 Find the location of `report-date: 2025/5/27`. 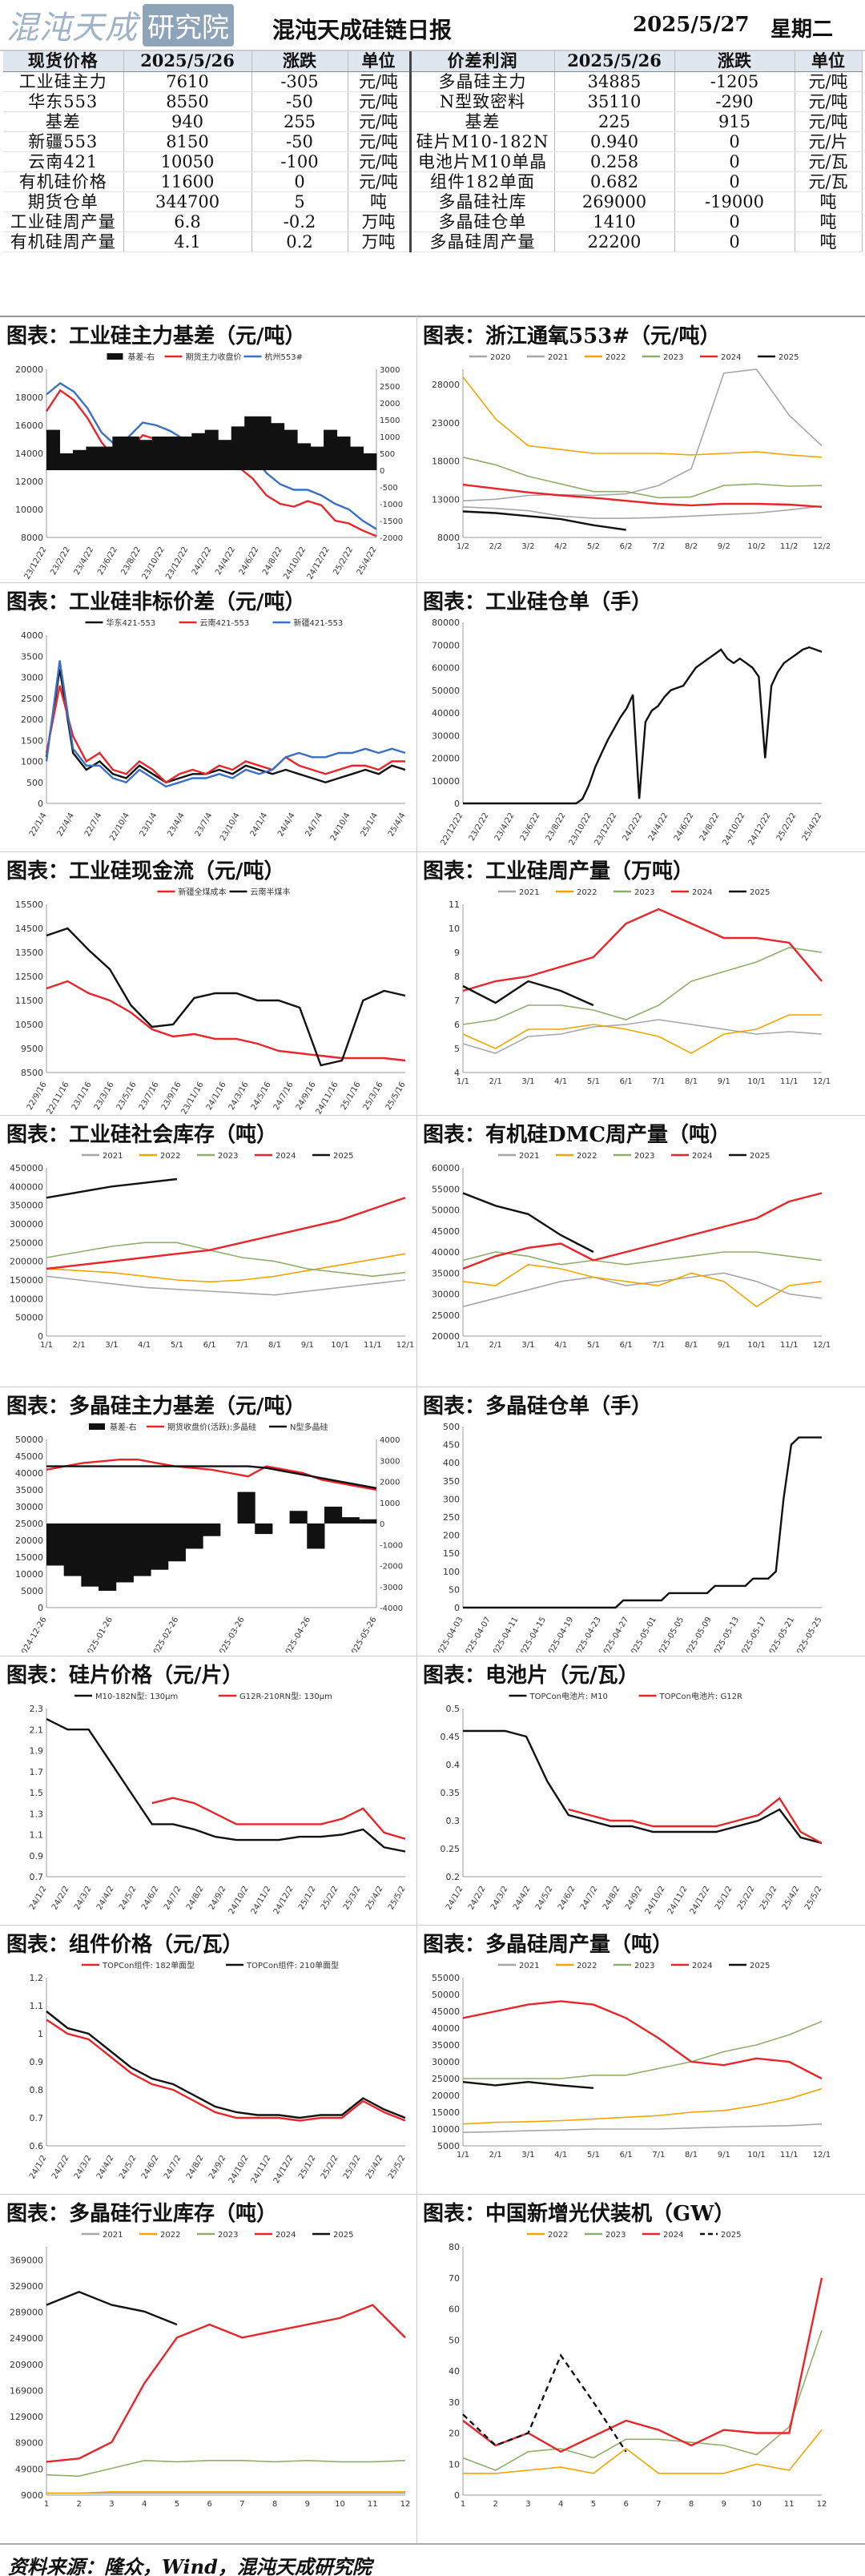

report-date: 2025/5/27 is located at coordinates (691, 25).